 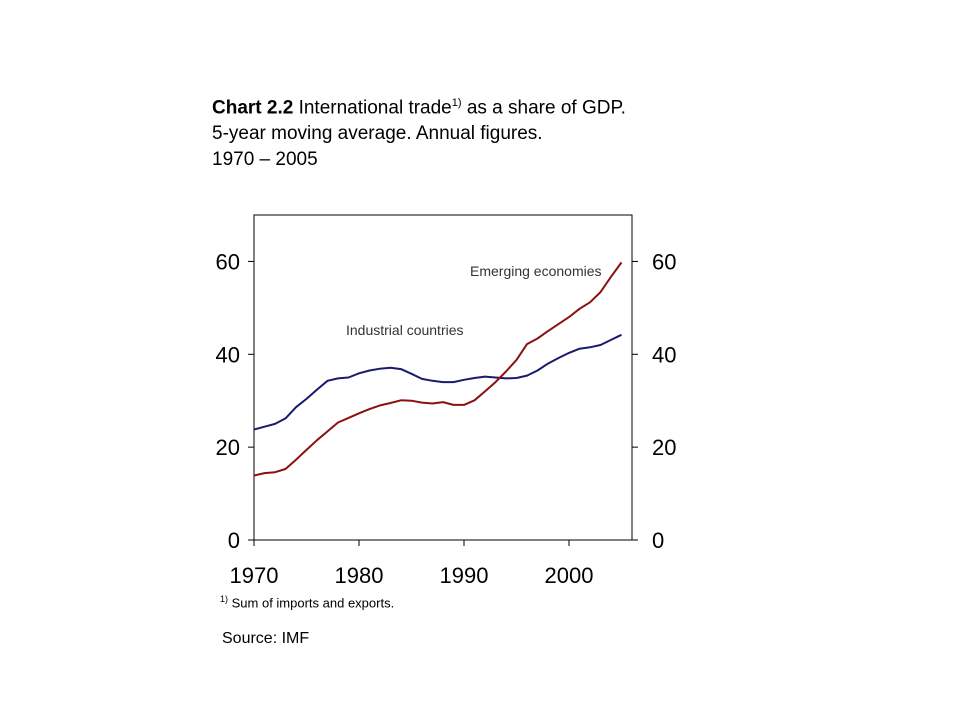 I want to click on annotation-industrial: Industrial countries, so click(x=405, y=330).